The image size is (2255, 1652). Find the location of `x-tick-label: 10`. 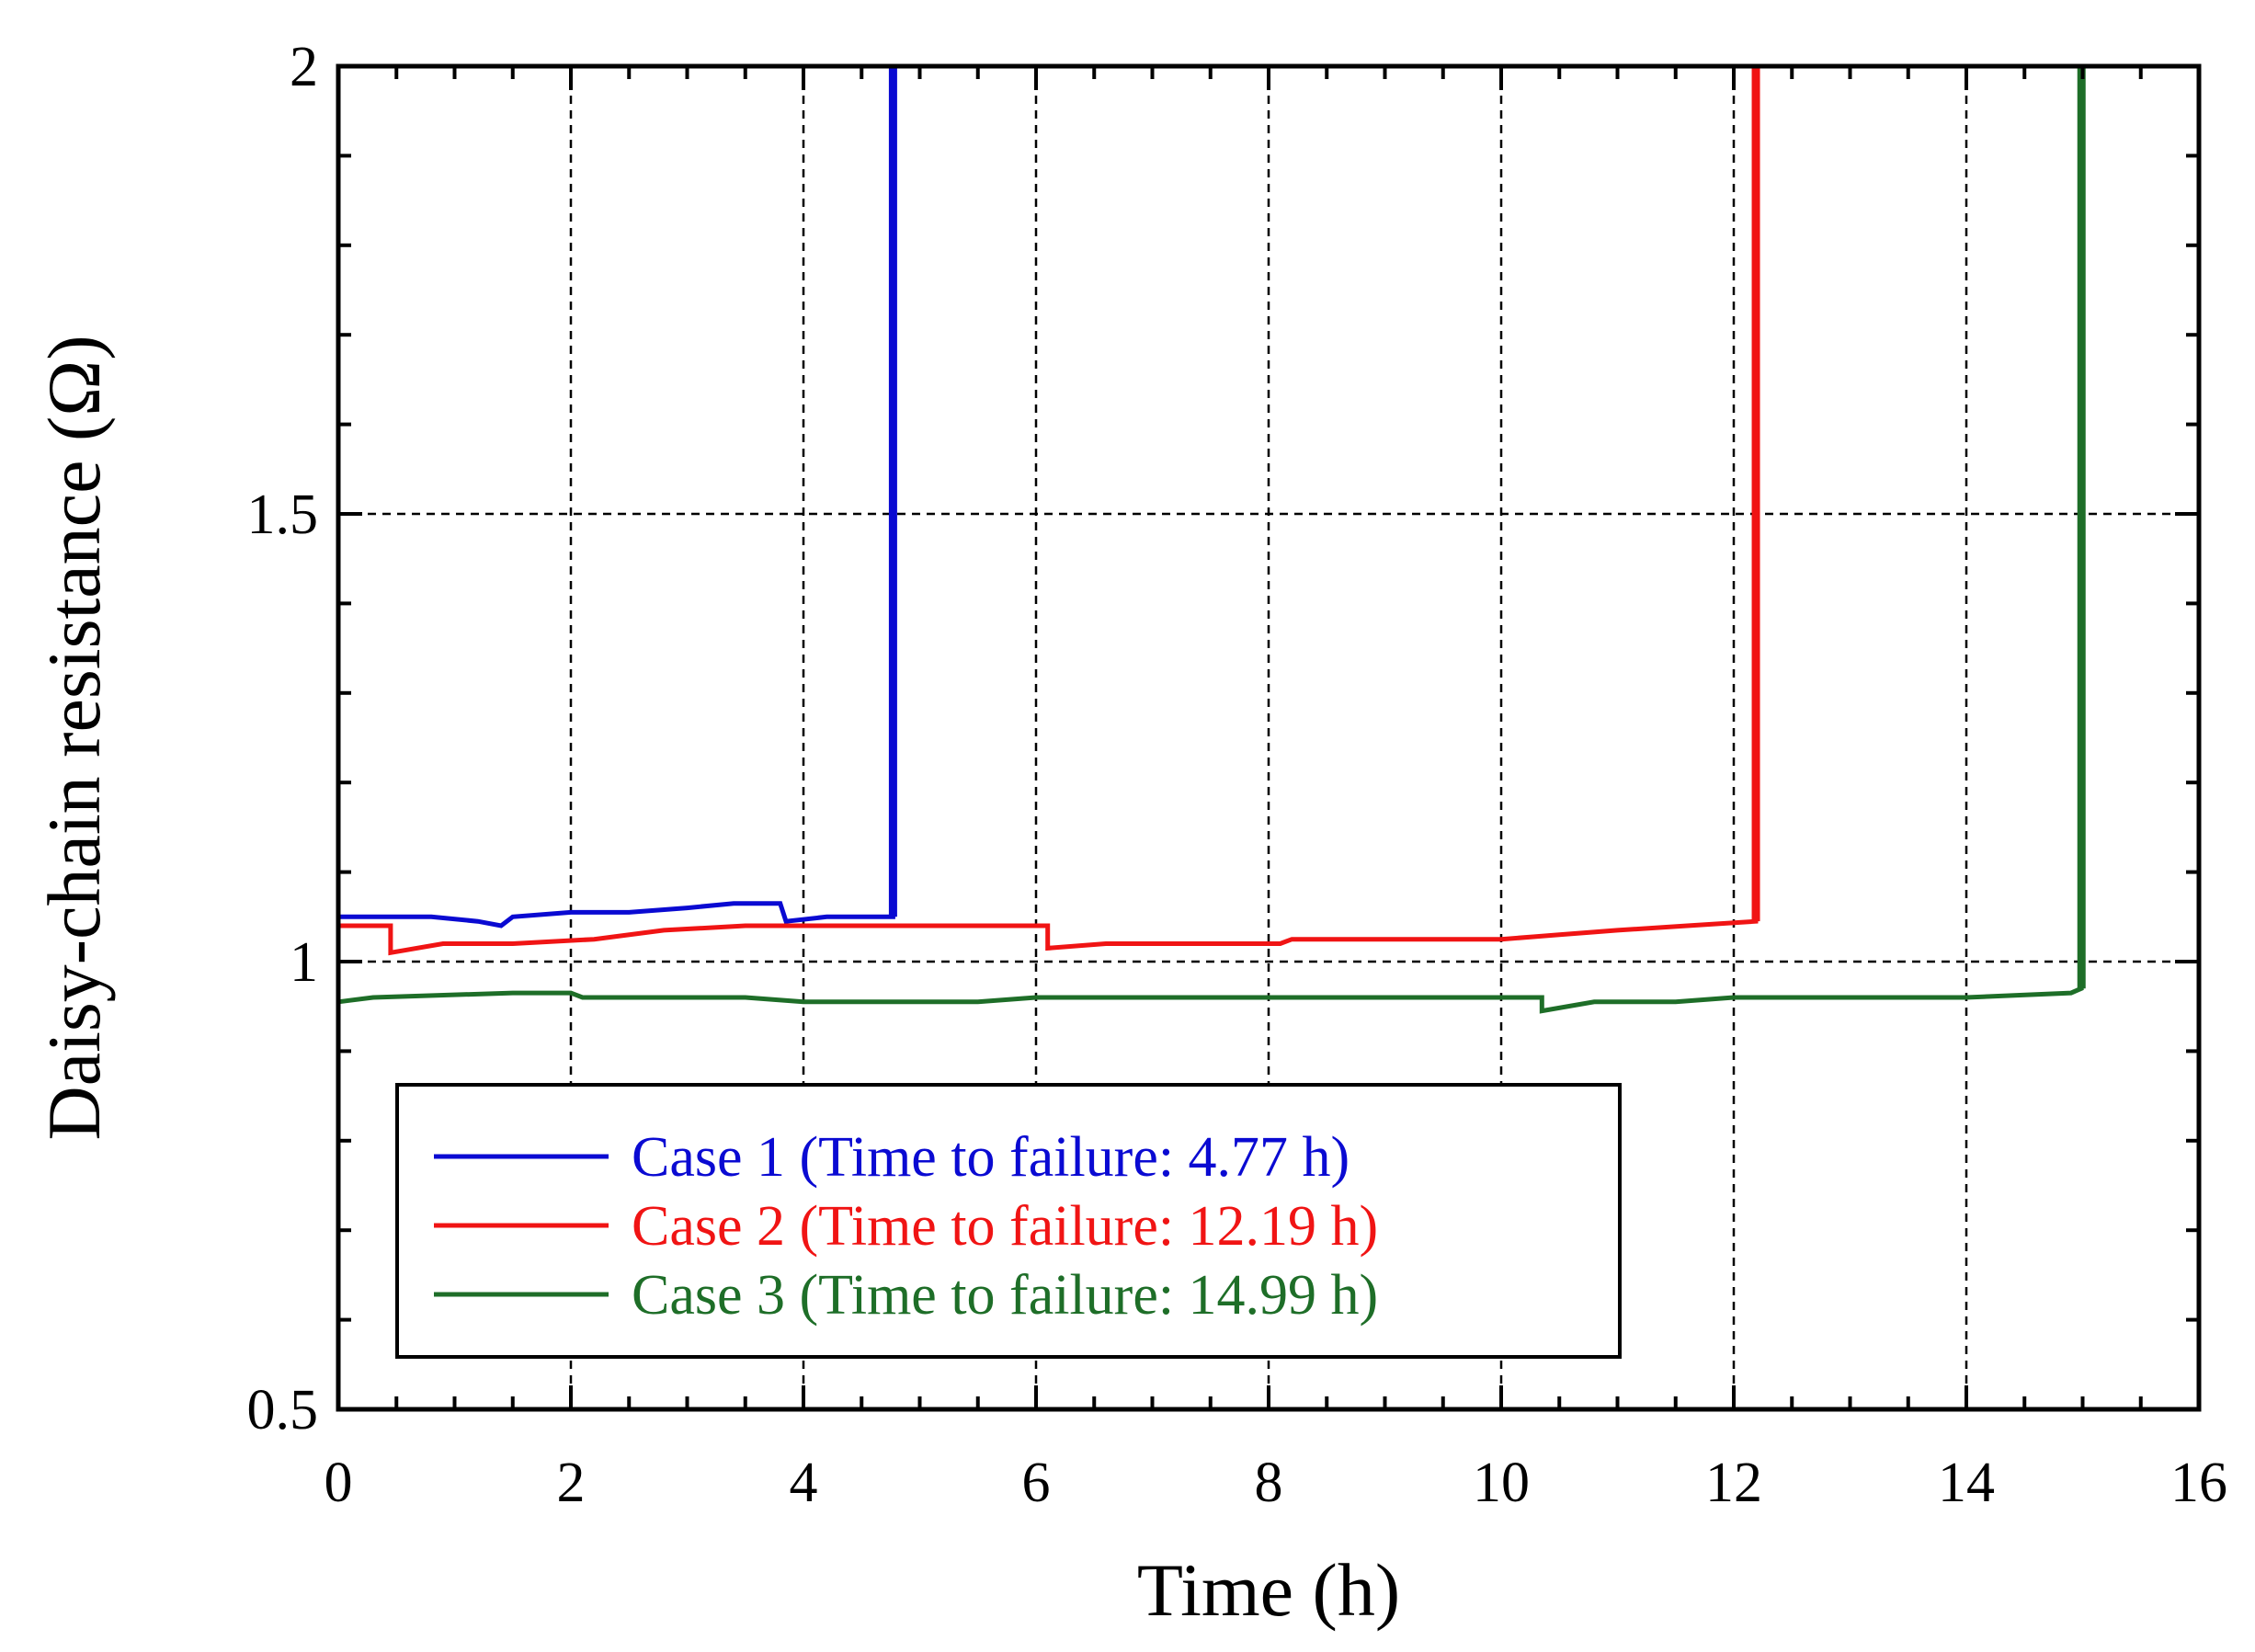

x-tick-label: 10 is located at coordinates (1502, 1483).